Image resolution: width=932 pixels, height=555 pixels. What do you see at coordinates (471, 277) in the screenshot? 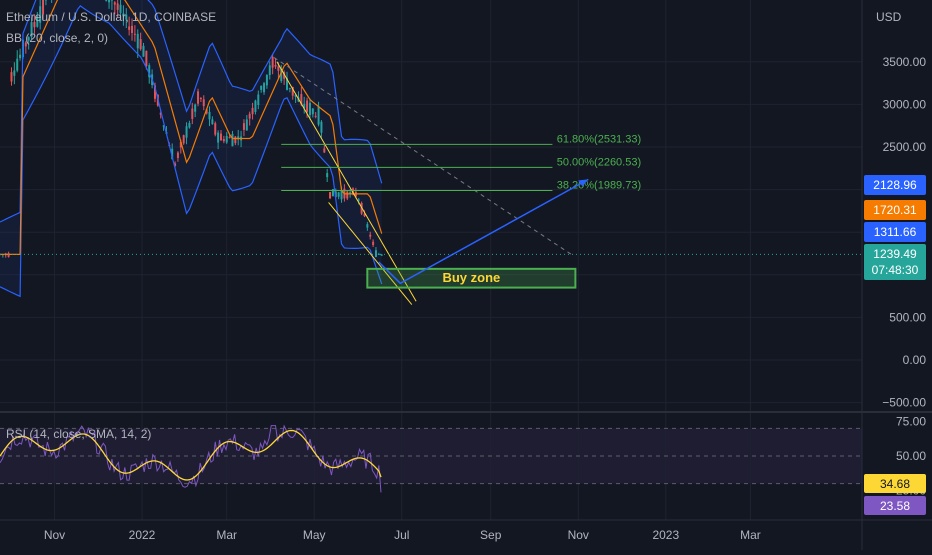
I see `buy-zone-label: Buy zone` at bounding box center [471, 277].